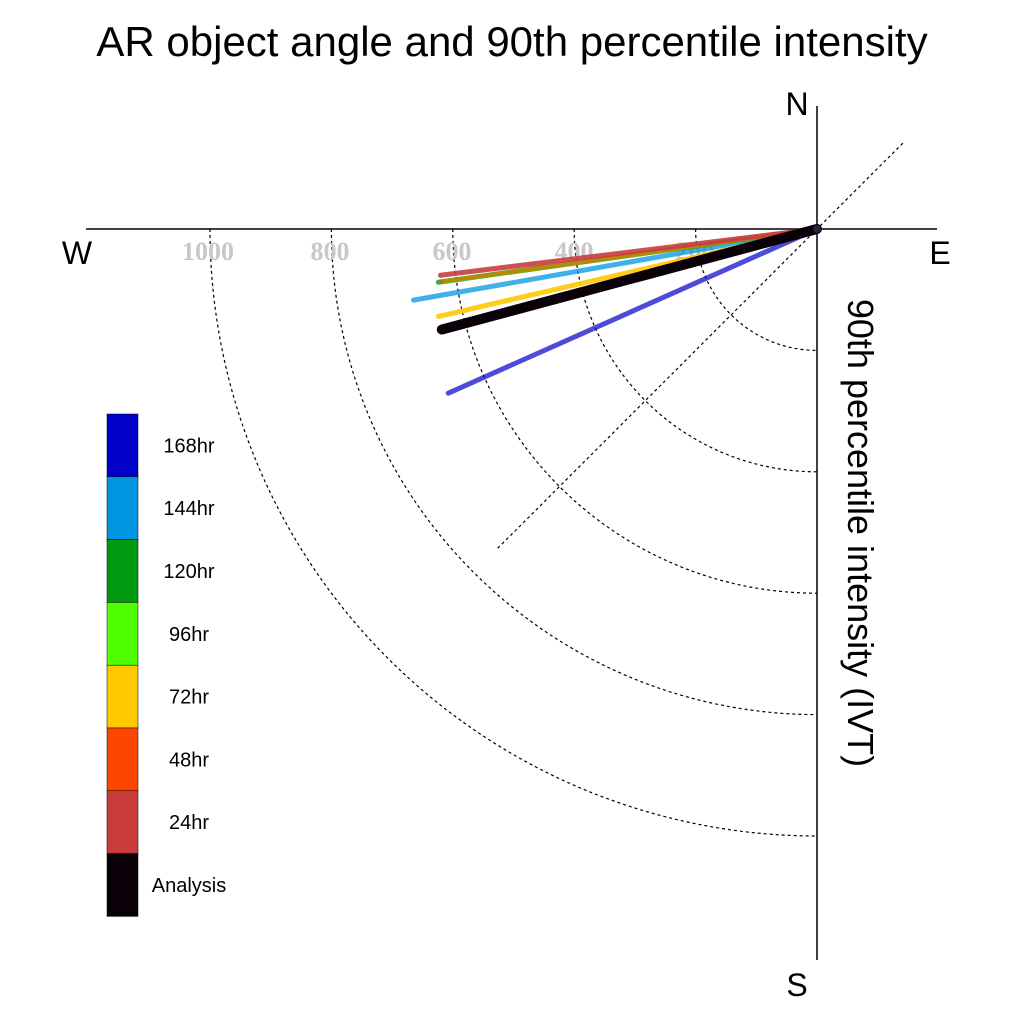 This screenshot has width=1024, height=1024. What do you see at coordinates (796, 104) in the screenshot?
I see `north-label: N` at bounding box center [796, 104].